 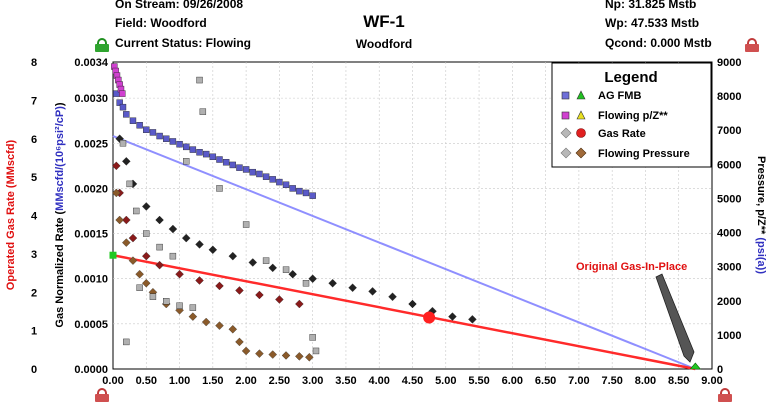 I want to click on lock-icon-bottom-right, so click(x=725, y=395).